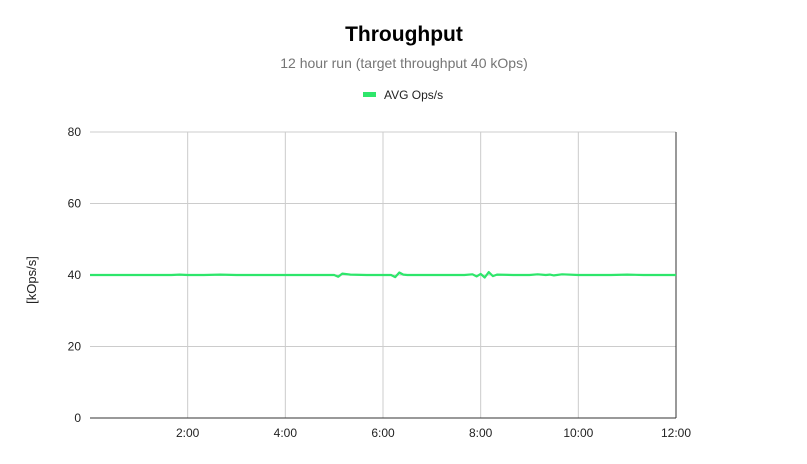  I want to click on series-layer, so click(383, 275).